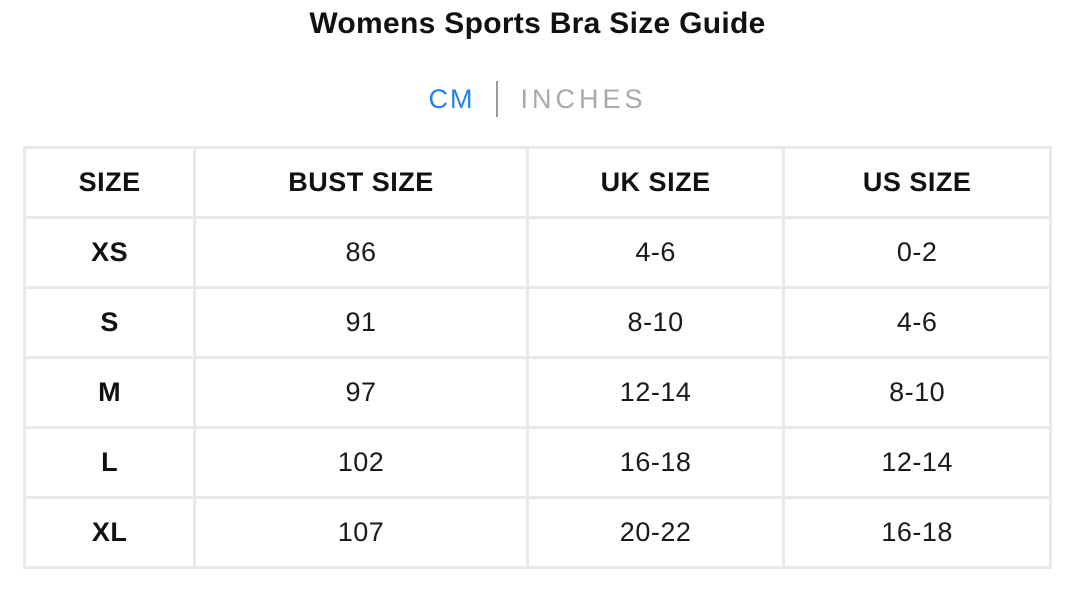  Describe the element at coordinates (361, 182) in the screenshot. I see `column-header-bust-size: BUST SIZE` at that location.